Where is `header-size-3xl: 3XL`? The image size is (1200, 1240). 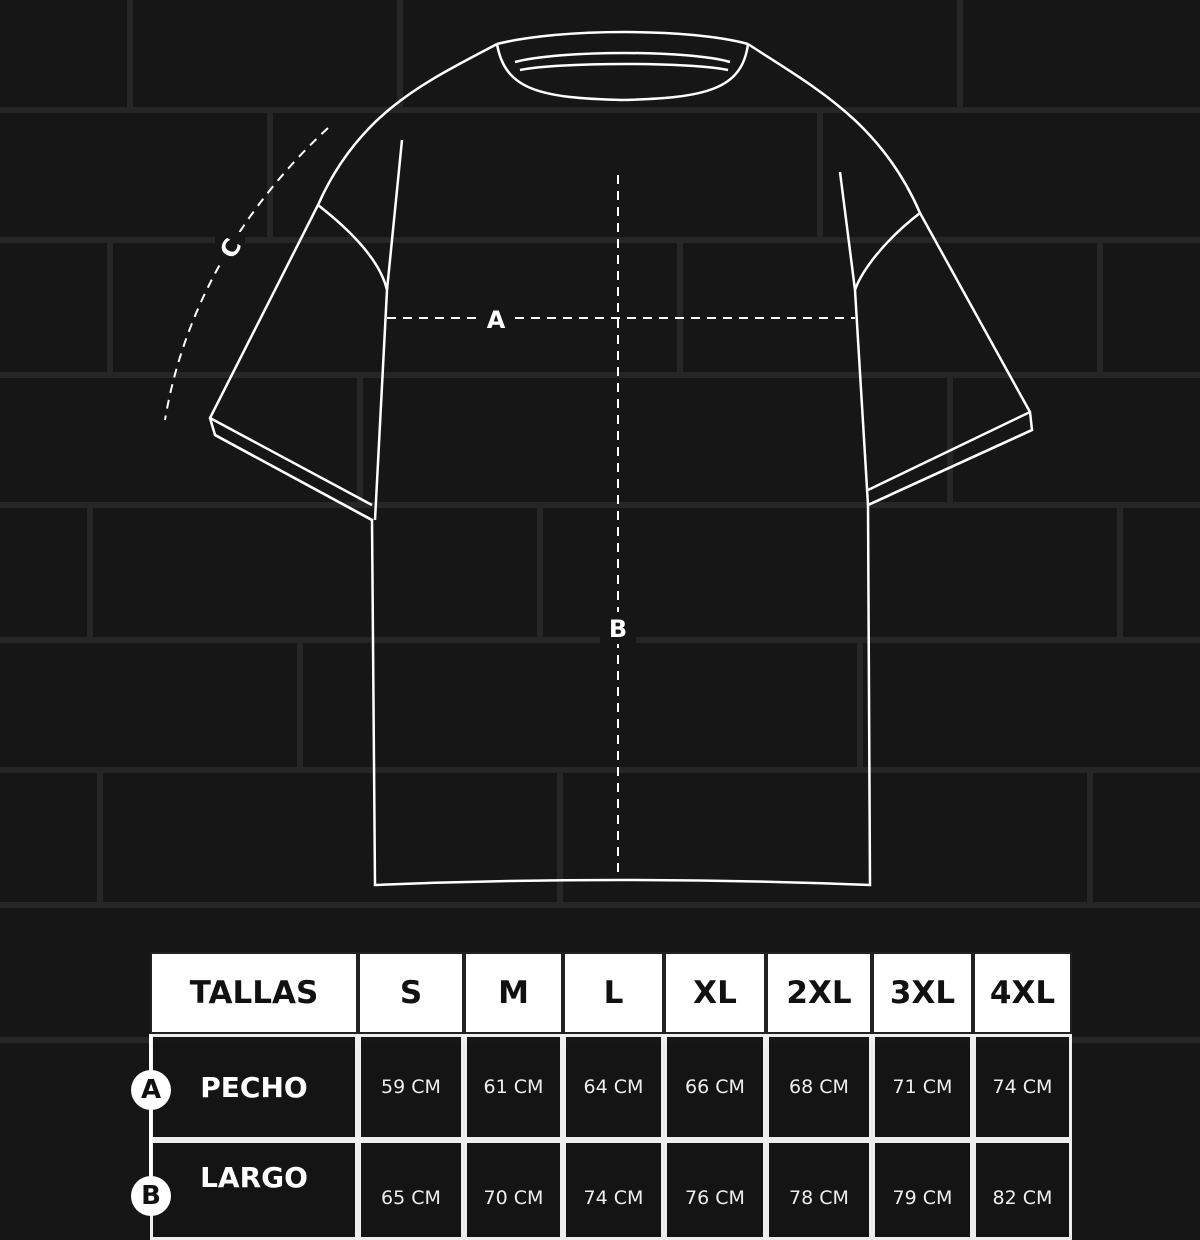 header-size-3xl: 3XL is located at coordinates (922, 993).